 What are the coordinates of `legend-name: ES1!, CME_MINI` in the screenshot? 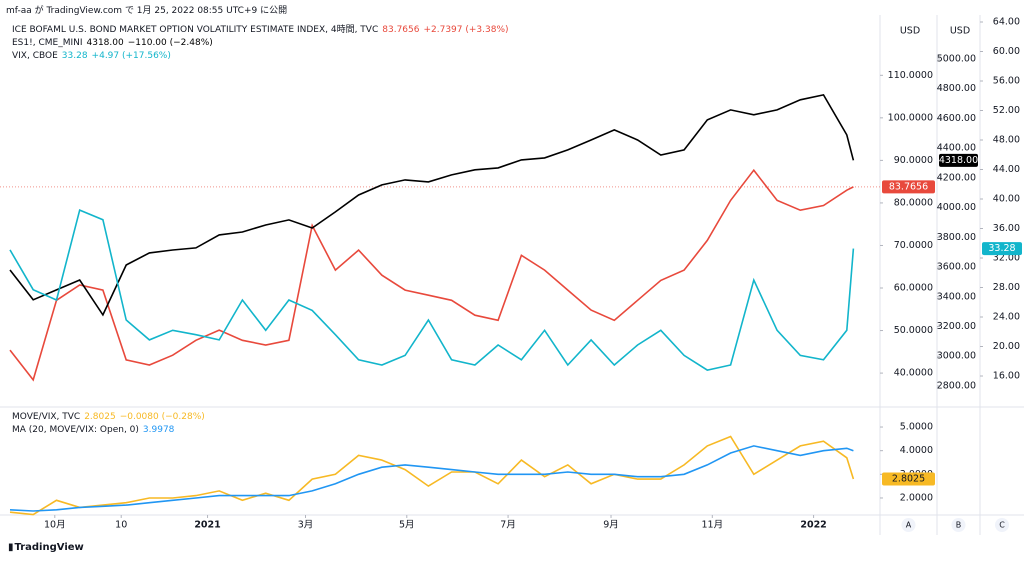 It's located at (47, 43).